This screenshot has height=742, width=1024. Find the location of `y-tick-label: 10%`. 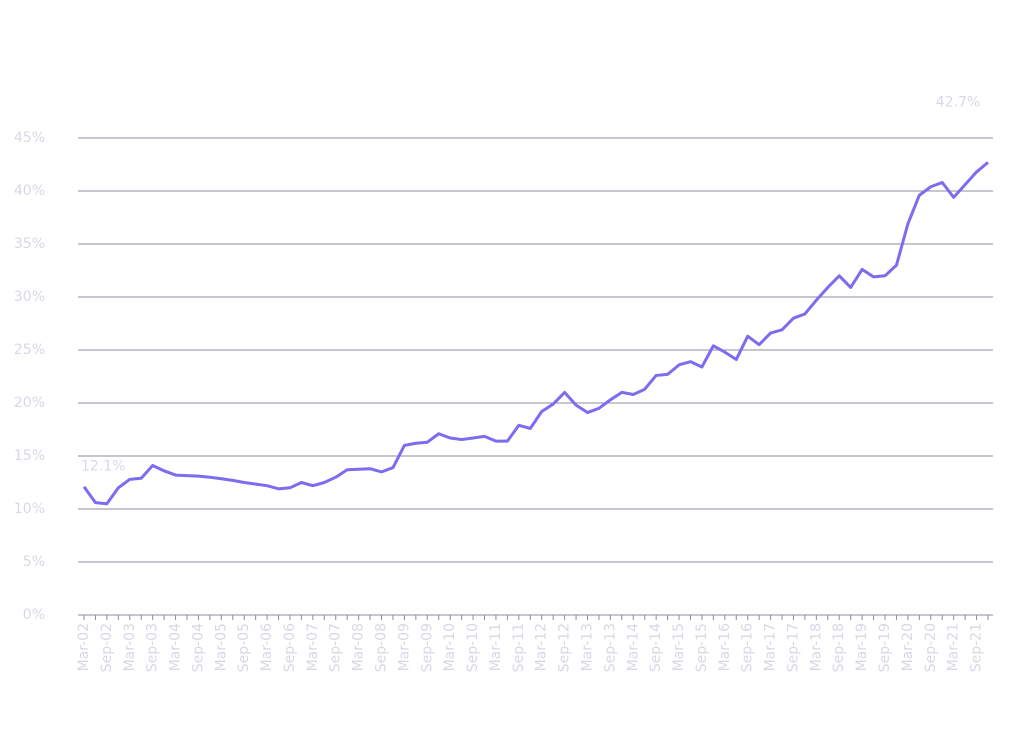

y-tick-label: 10% is located at coordinates (29, 509).